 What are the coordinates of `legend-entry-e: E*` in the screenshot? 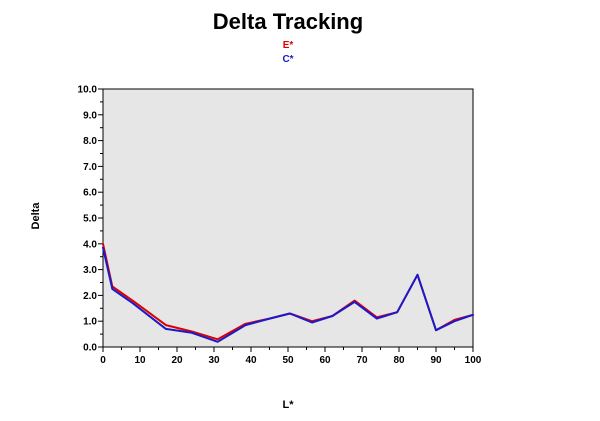 It's located at (288, 45).